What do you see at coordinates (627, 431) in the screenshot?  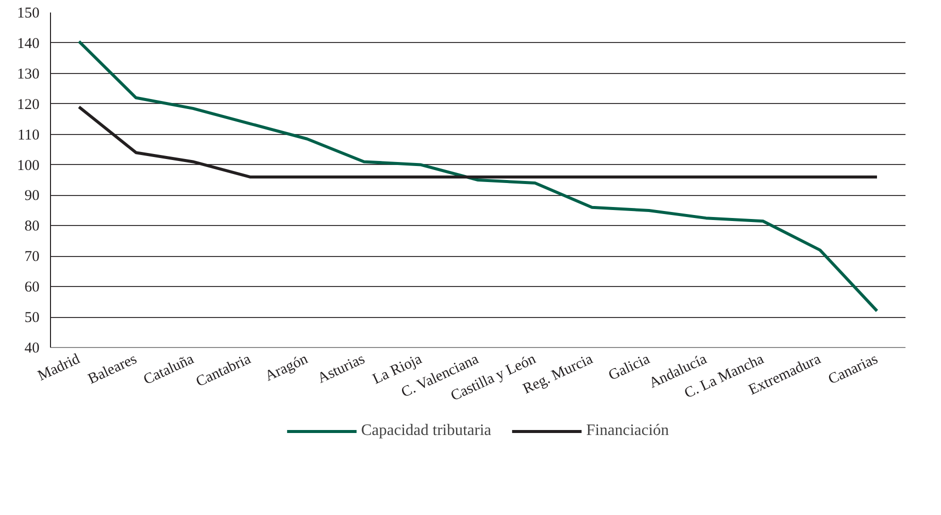 I see `legend-label: Financiación` at bounding box center [627, 431].